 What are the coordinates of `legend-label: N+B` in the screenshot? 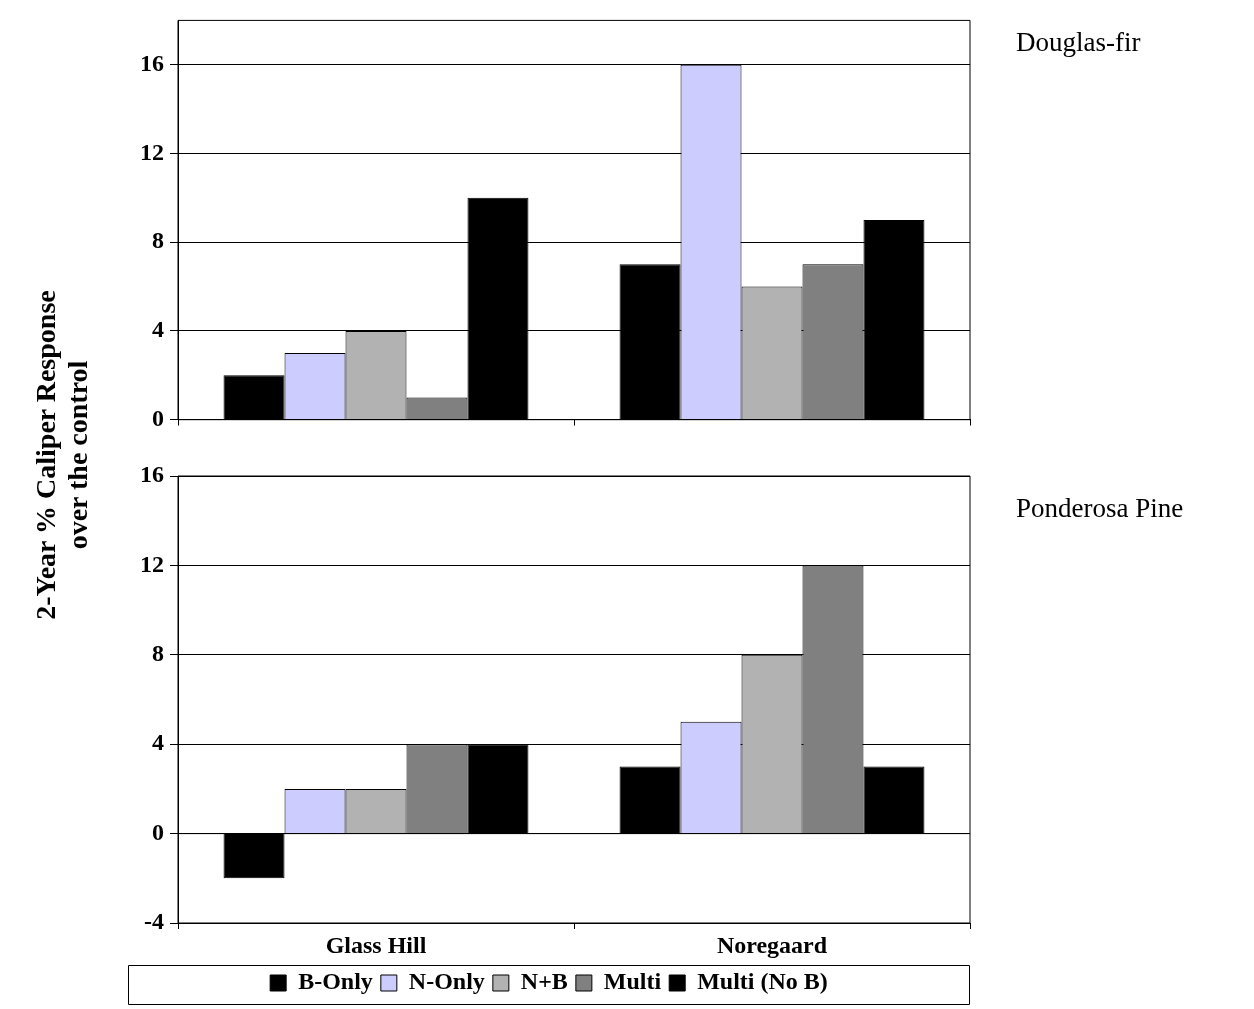 It's located at (544, 981).